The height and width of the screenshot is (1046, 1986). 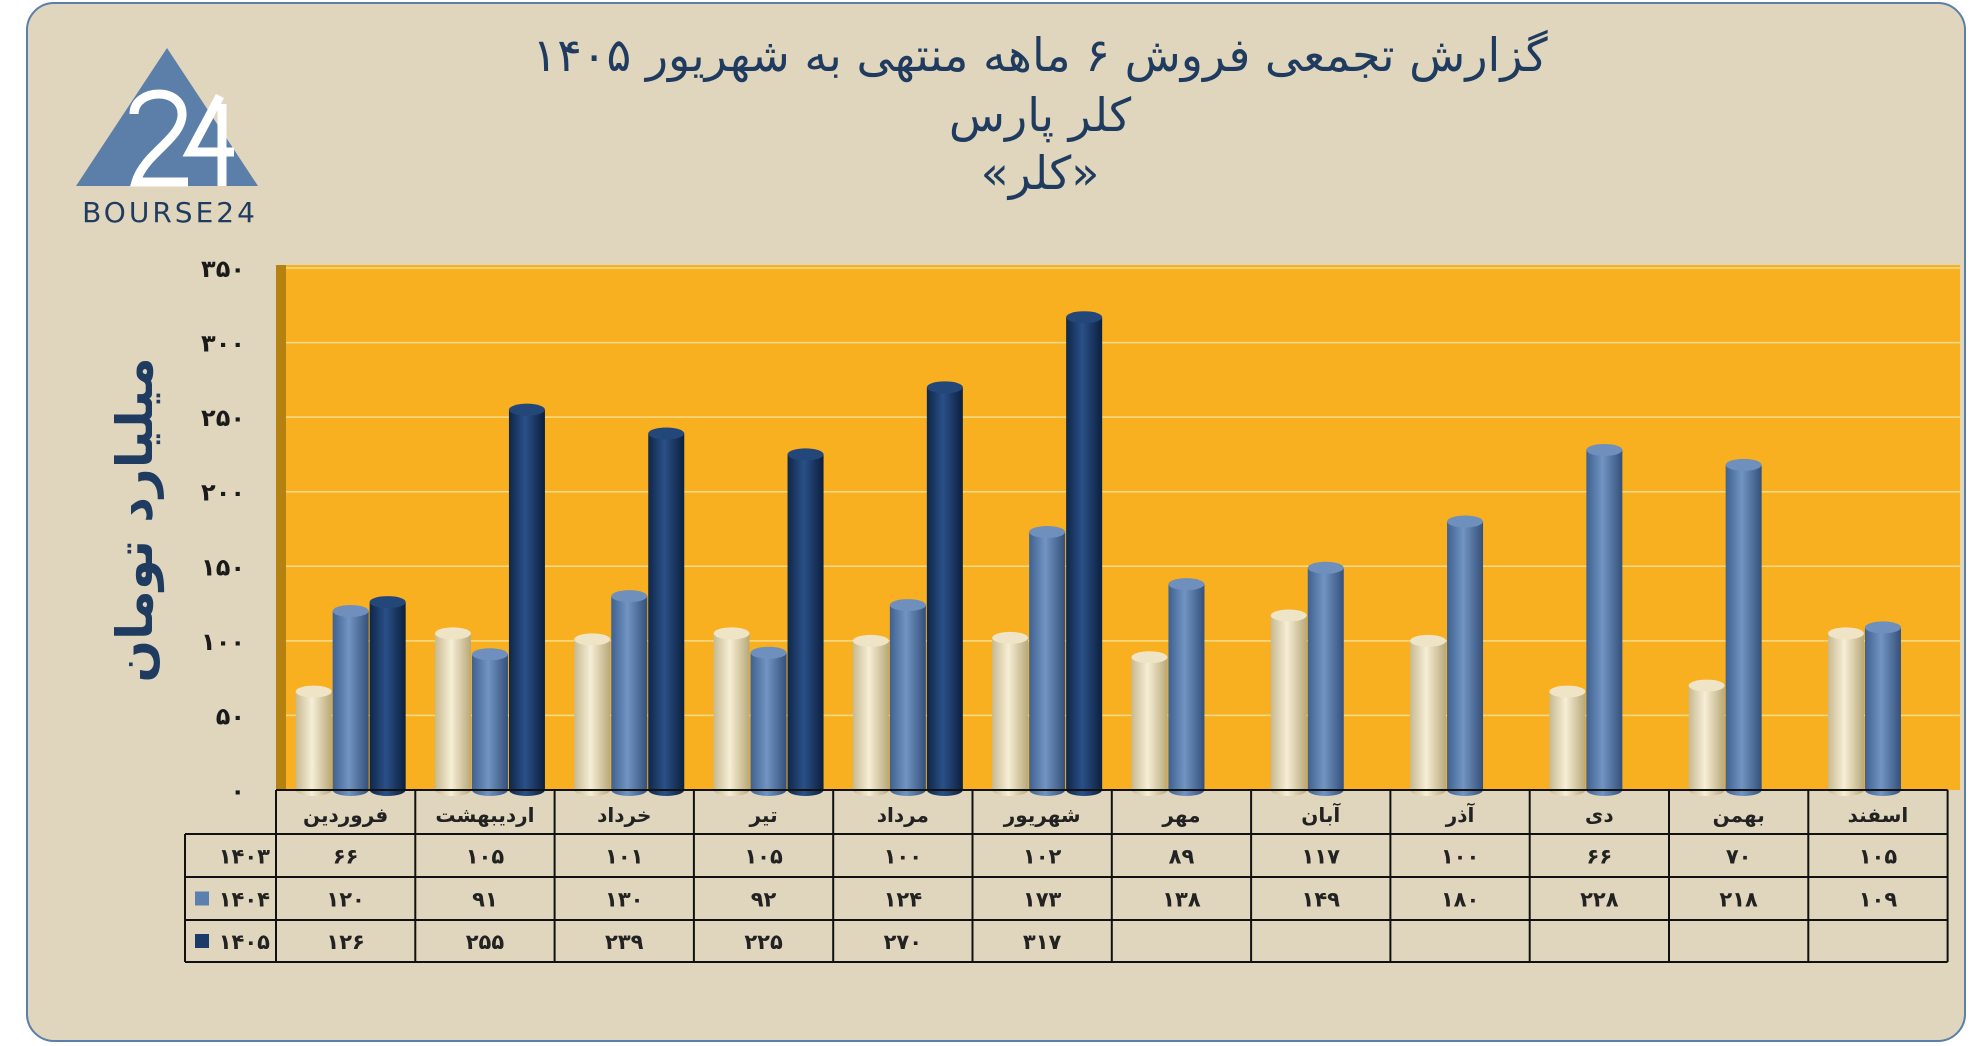 What do you see at coordinates (1599, 815) in the screenshot?
I see `category-label: دی` at bounding box center [1599, 815].